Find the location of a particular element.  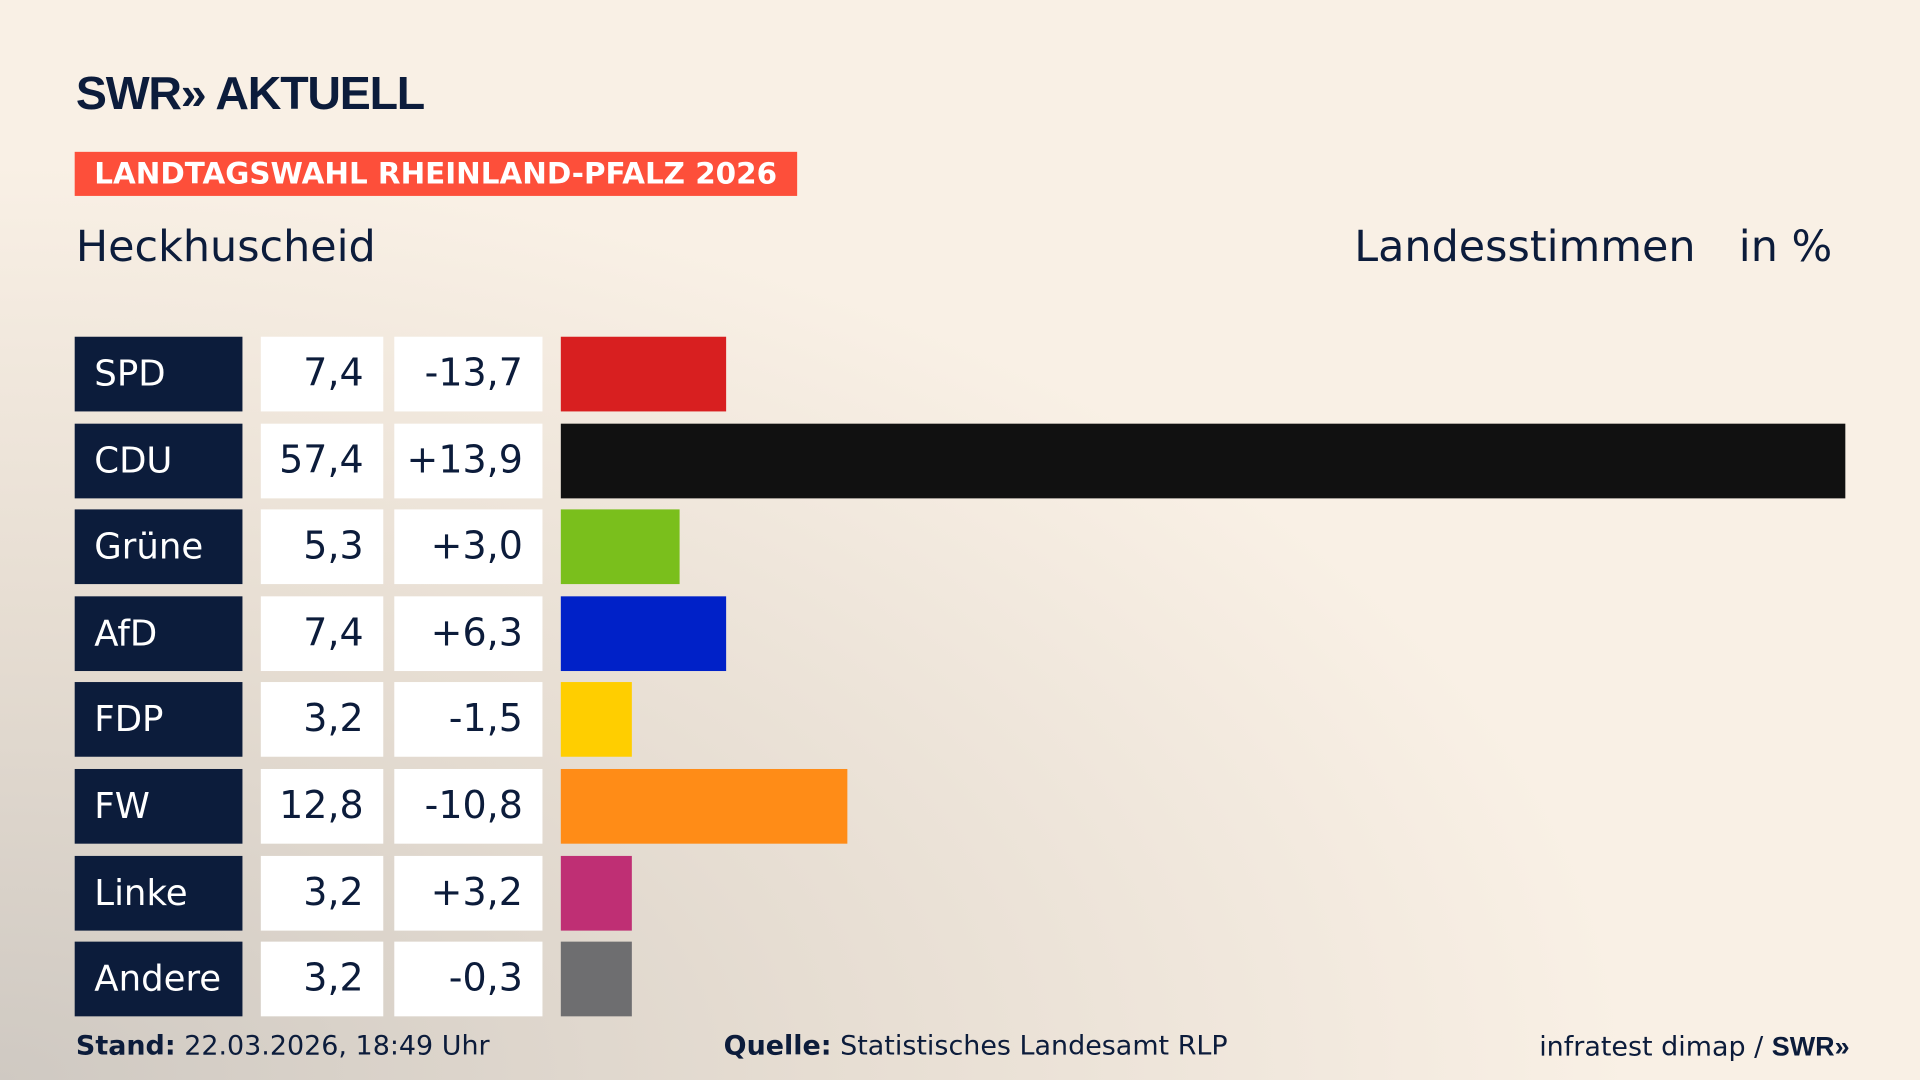

bar-row: SPD 7,4 -13,7 is located at coordinates (960, 374).